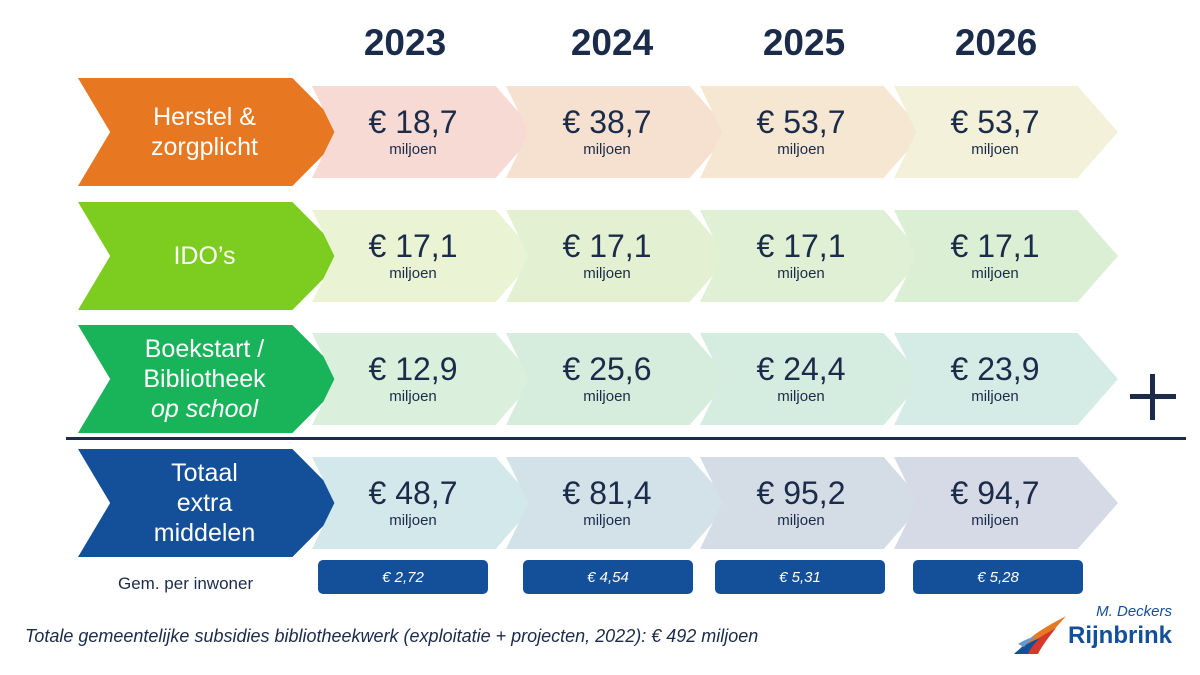 This screenshot has width=1200, height=675. I want to click on category-arrow-herstel: Herstel & zorgplicht, so click(212, 132).